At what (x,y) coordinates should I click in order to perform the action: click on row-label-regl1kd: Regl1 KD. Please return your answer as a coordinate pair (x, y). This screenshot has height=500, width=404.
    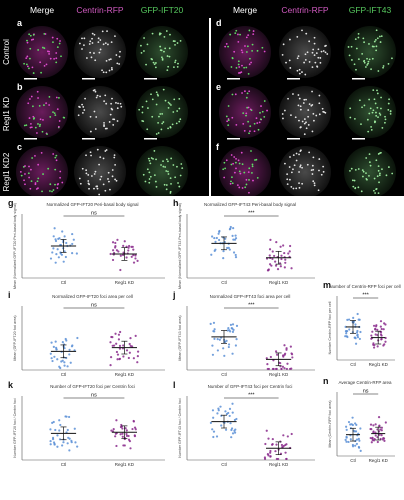
    Looking at the image, I should click on (6, 114).